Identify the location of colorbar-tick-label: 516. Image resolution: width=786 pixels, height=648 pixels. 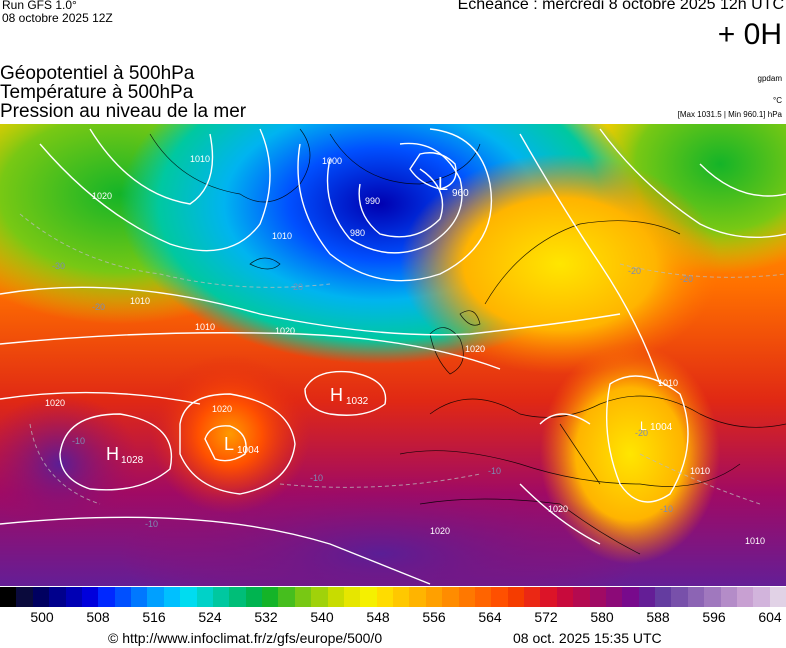
(154, 617).